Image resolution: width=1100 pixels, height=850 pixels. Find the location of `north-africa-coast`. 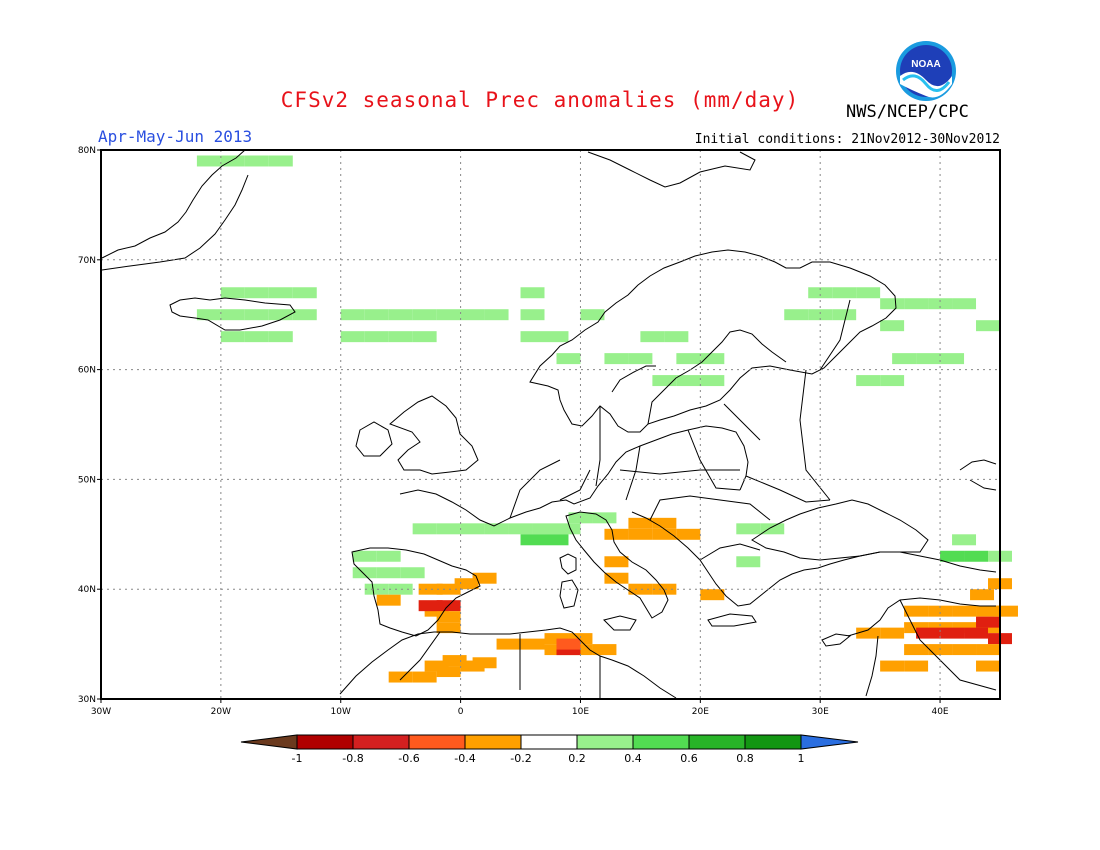

north-africa-coast is located at coordinates (508, 663).